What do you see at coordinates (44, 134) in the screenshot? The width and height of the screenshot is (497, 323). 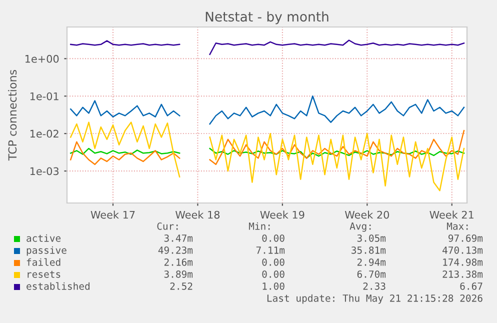 I see `y-tick-label: 1e-02` at bounding box center [44, 134].